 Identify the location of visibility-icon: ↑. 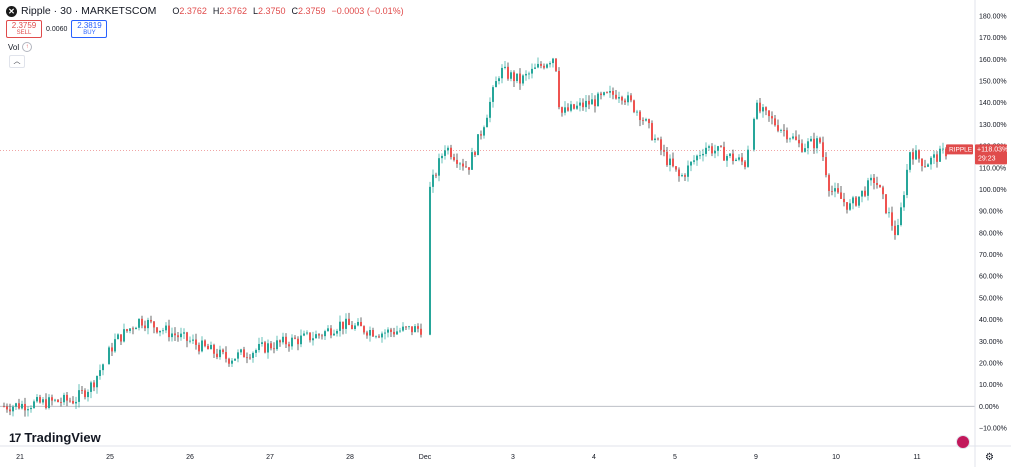
(27, 47).